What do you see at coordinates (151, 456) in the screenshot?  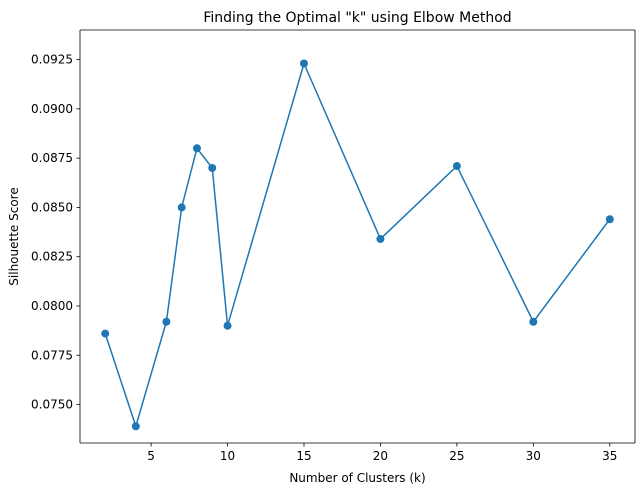 I see `x-tick-label: 5` at bounding box center [151, 456].